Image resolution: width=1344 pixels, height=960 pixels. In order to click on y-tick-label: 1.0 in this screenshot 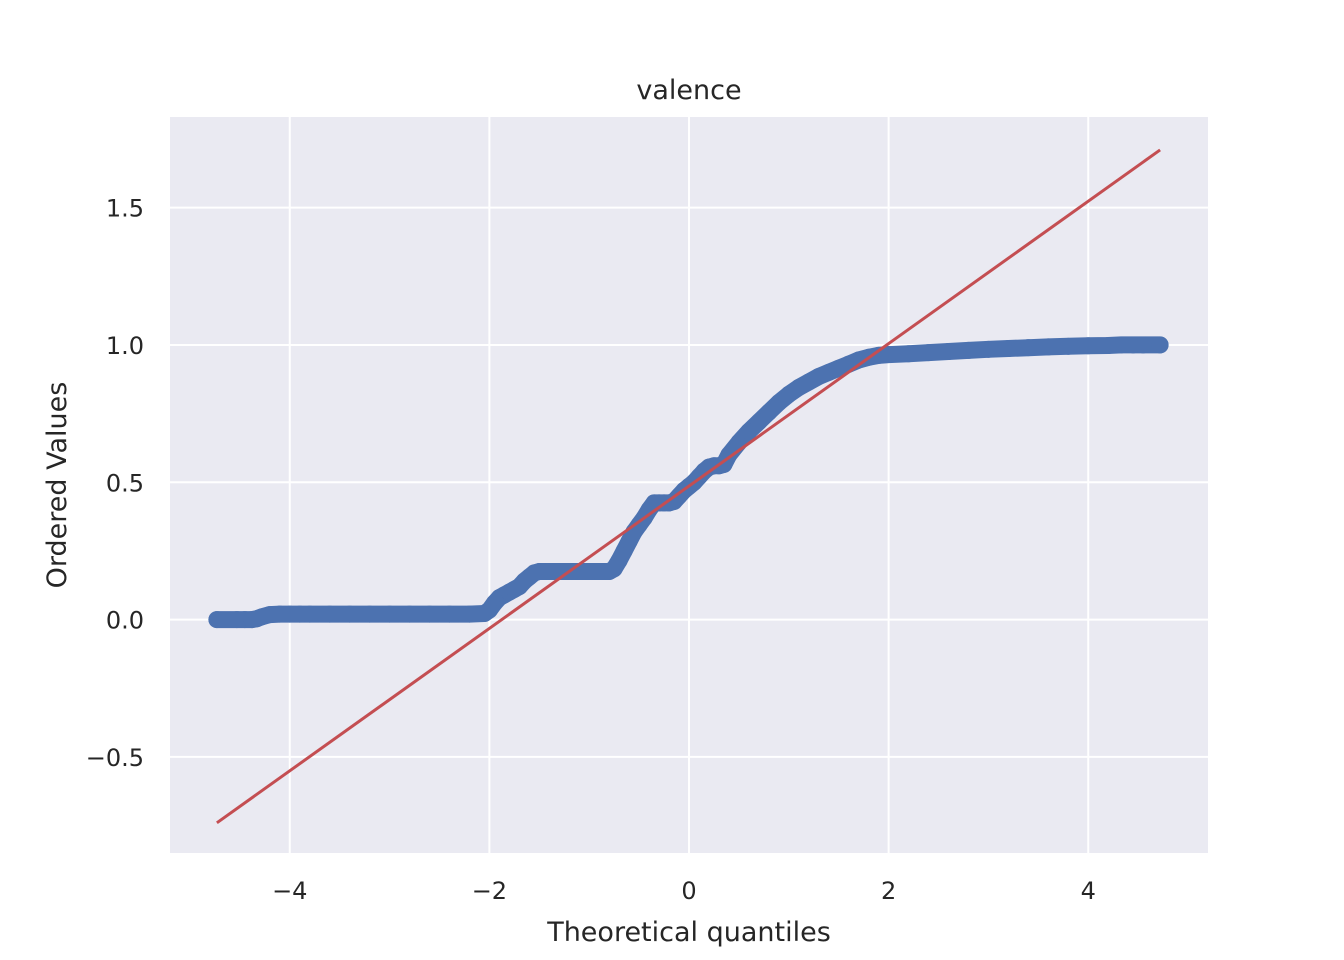, I will do `click(125, 346)`.